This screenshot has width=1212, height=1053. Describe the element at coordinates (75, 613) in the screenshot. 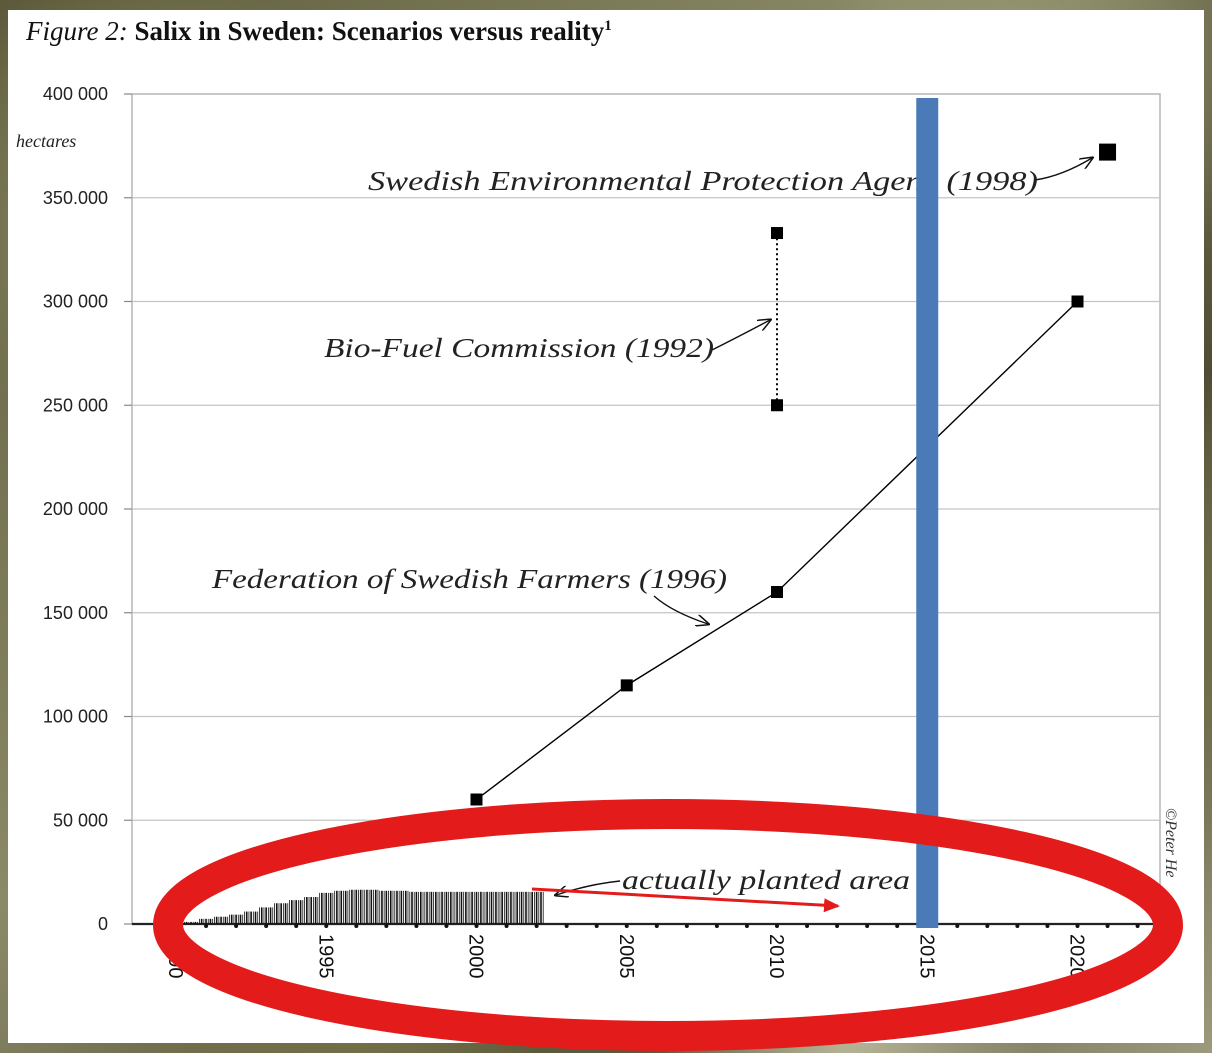

I see `y-tick-label: 150 000` at that location.